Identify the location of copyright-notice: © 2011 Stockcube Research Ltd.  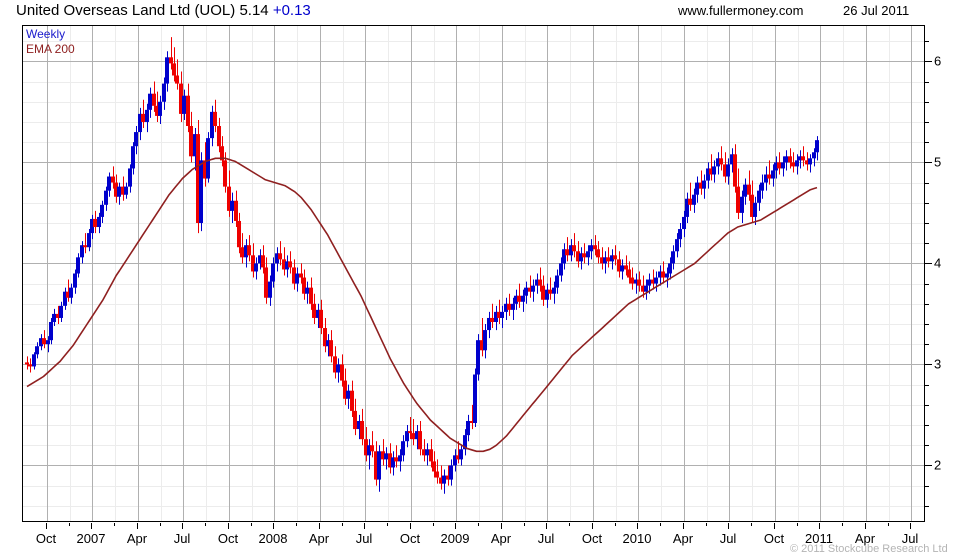
(869, 549).